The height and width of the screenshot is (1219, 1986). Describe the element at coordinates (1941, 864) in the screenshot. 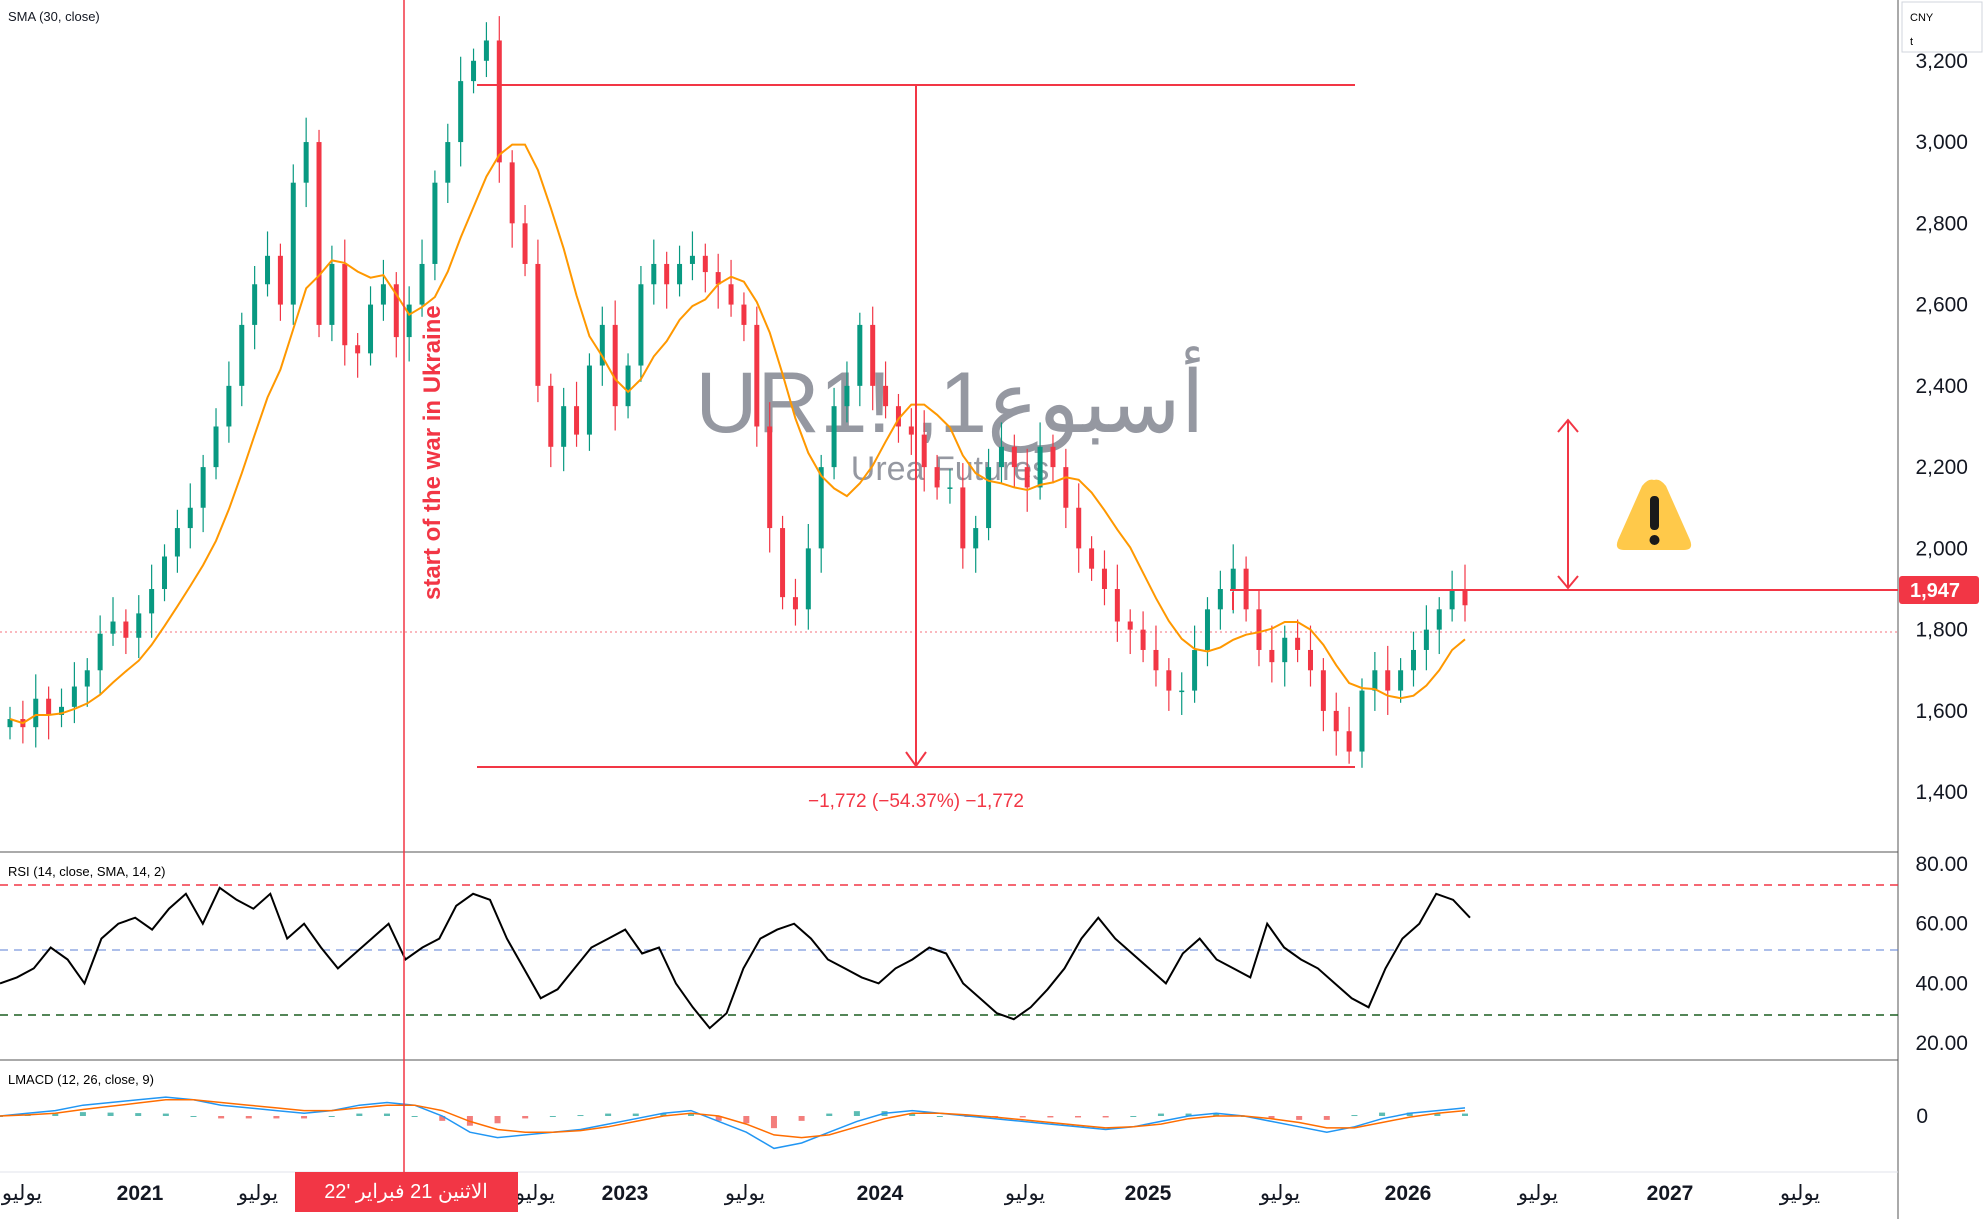

I see `rsi-tick-label: 80.00` at that location.